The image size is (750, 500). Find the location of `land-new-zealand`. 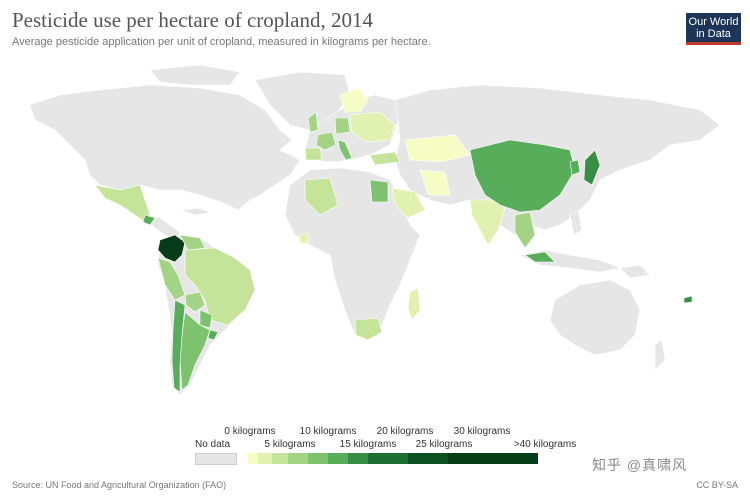

land-new-zealand is located at coordinates (660, 355).